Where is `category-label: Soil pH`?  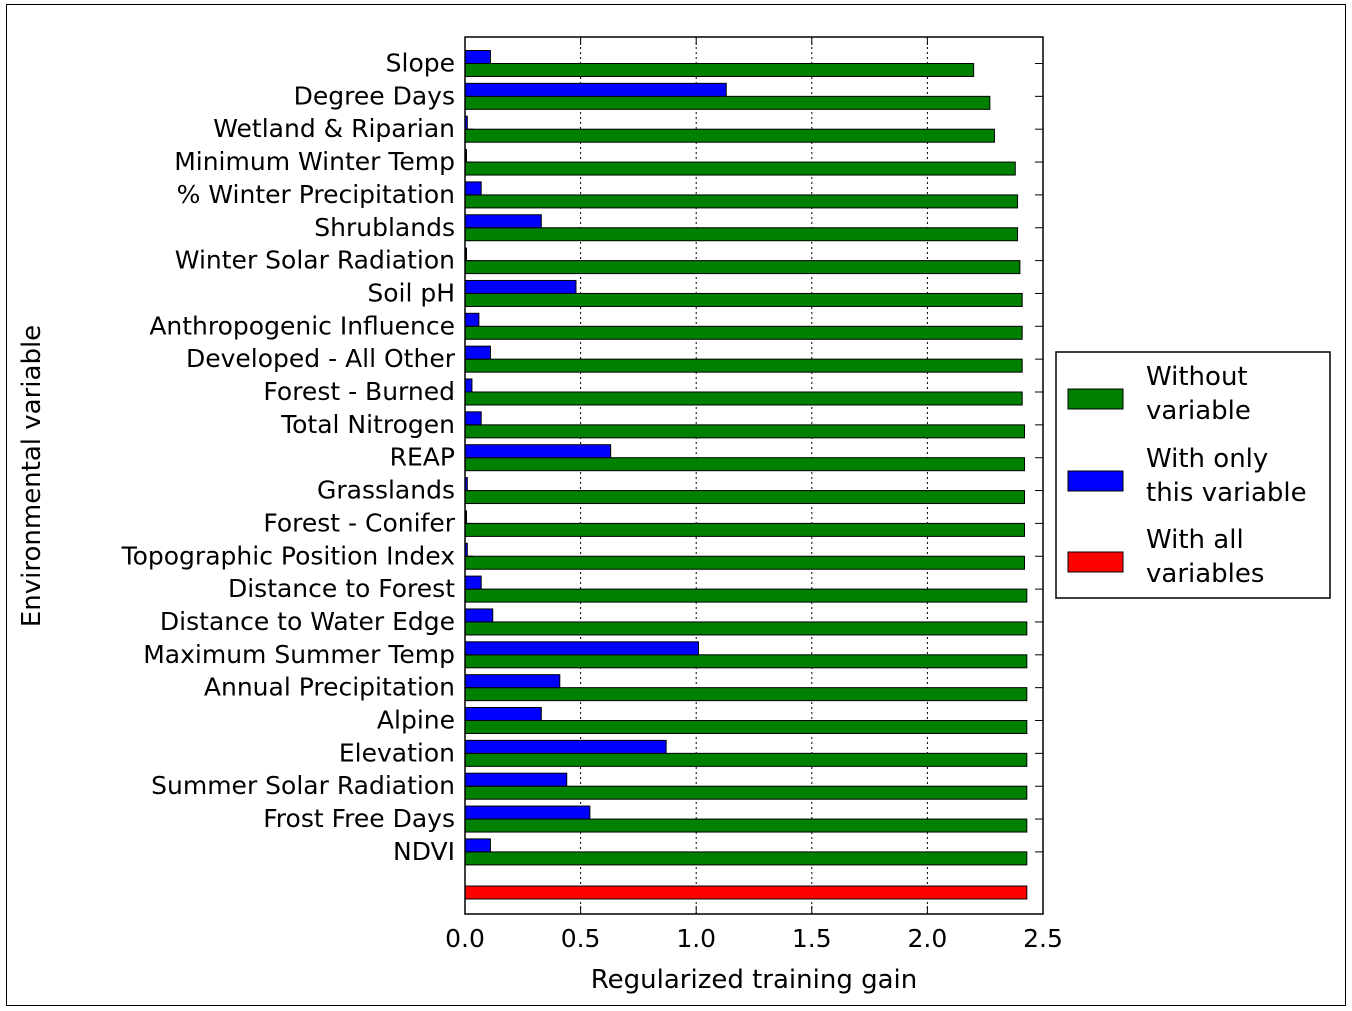 category-label: Soil pH is located at coordinates (411, 292).